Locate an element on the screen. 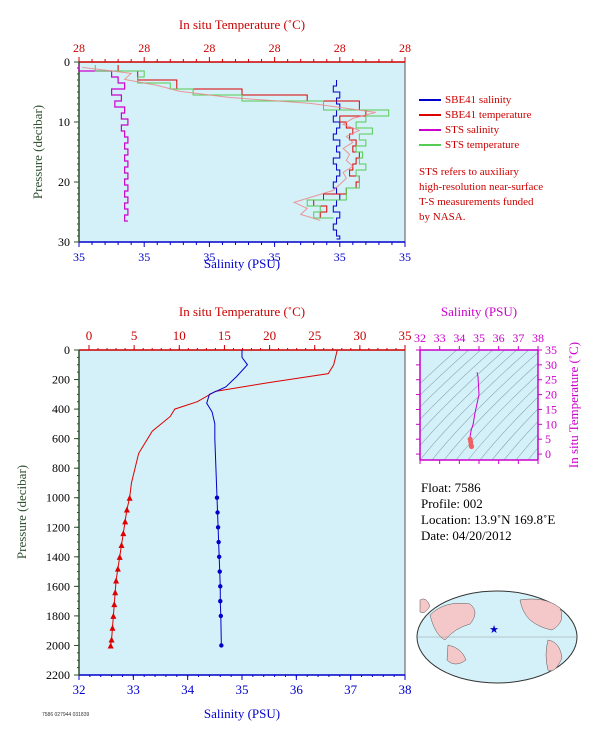  ts-plot-area is located at coordinates (479, 405).